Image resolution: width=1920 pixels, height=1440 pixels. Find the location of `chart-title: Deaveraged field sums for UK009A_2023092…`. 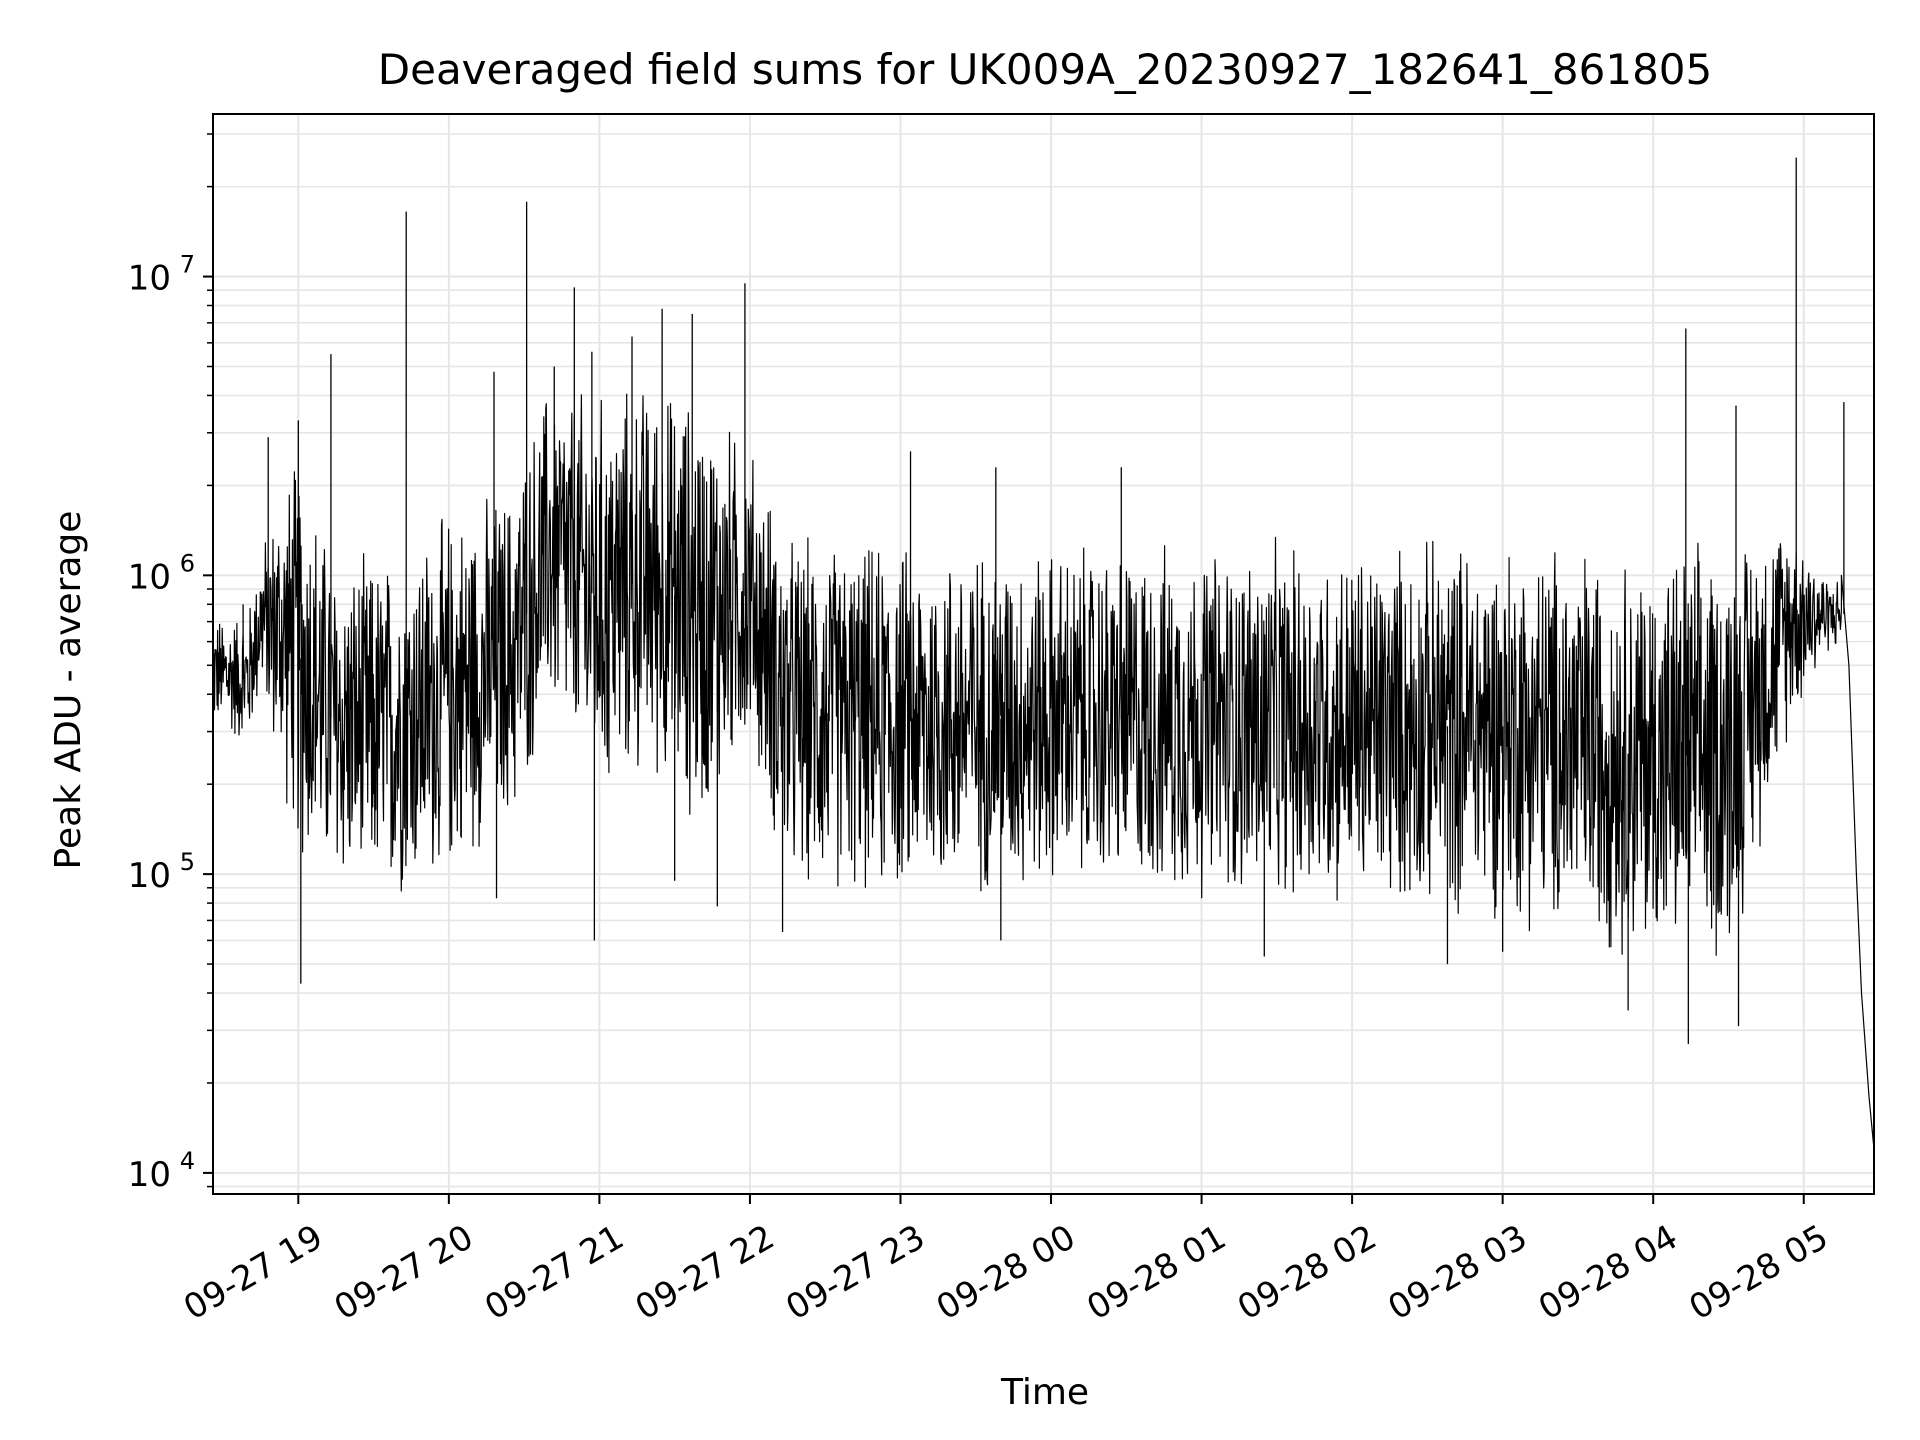

chart-title: Deaveraged field sums for UK009A_2023092… is located at coordinates (1045, 69).